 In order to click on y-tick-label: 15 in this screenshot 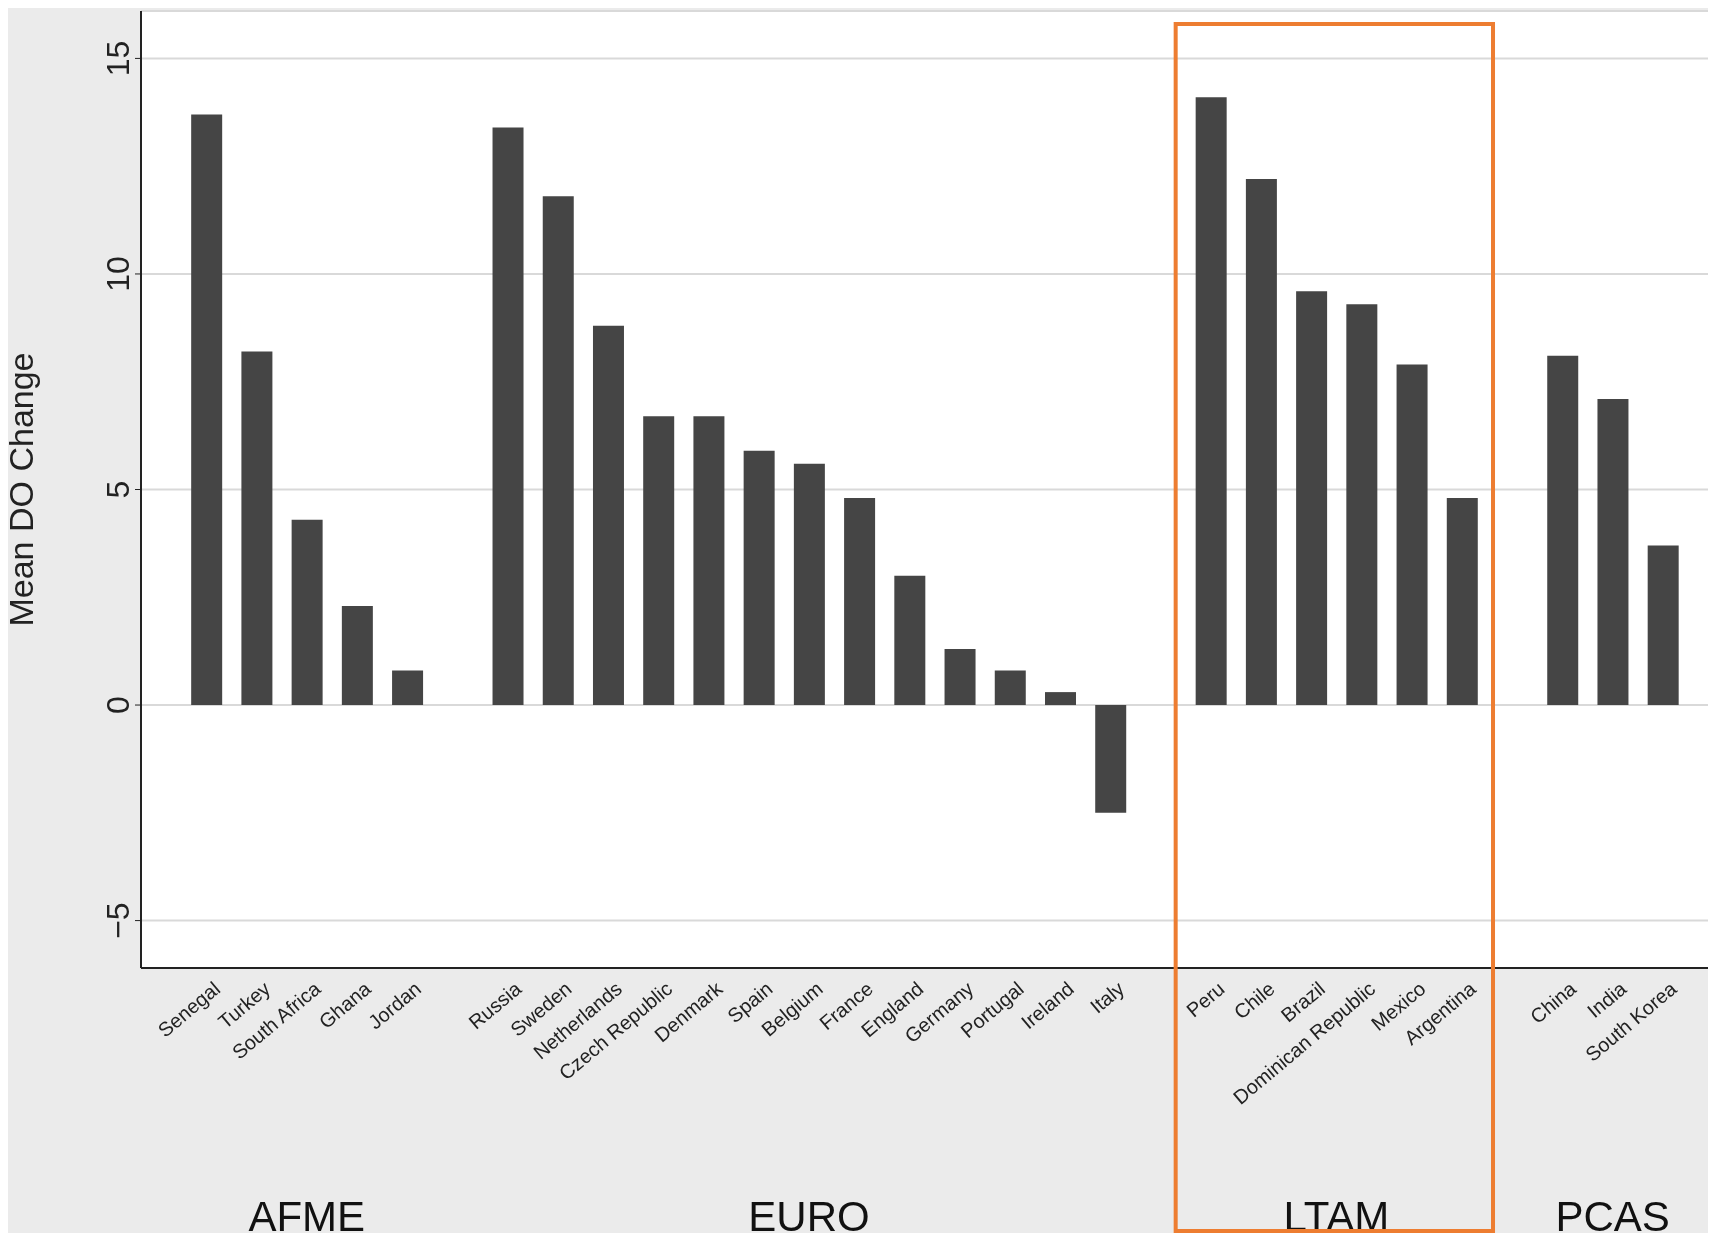, I will do `click(118, 58)`.